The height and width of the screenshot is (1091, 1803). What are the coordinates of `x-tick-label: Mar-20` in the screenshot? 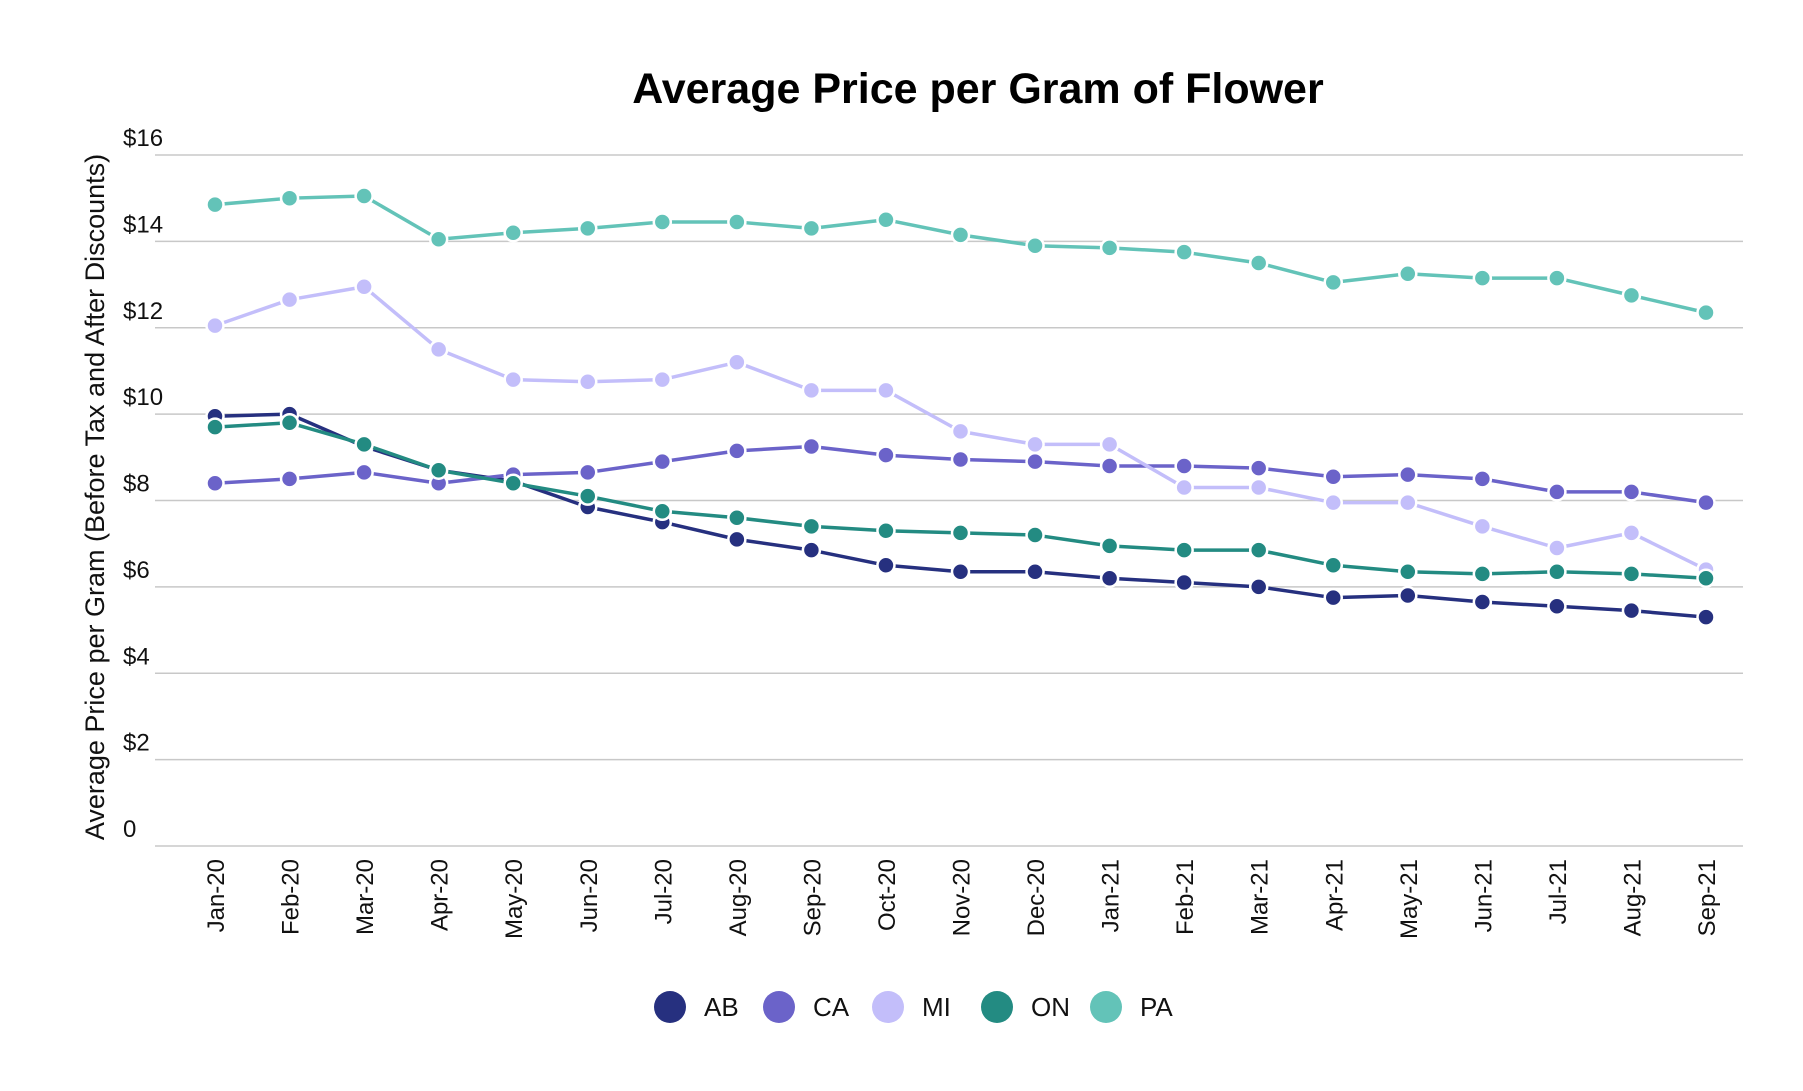 It's located at (365, 897).